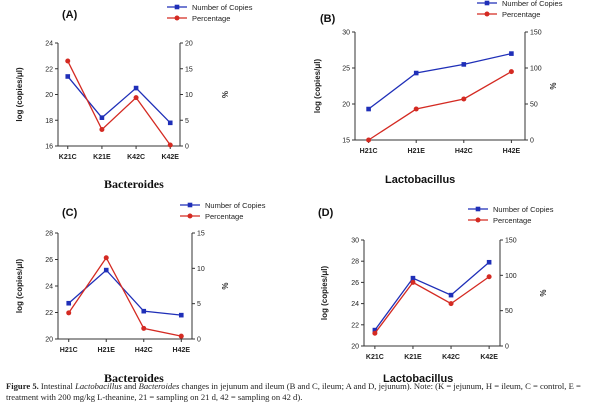 The width and height of the screenshot is (600, 420). What do you see at coordinates (201, 269) in the screenshot?
I see `y2-tick-label: 10` at bounding box center [201, 269].